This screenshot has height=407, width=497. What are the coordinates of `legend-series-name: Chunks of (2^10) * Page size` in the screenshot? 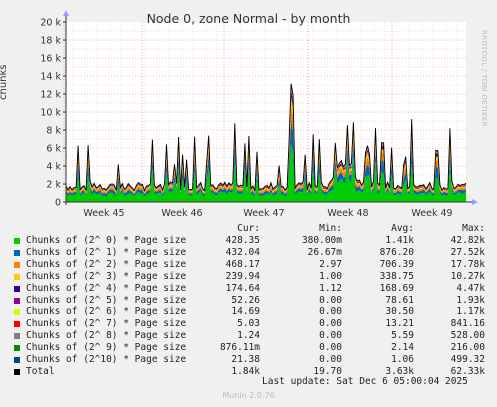 It's located at (106, 359).